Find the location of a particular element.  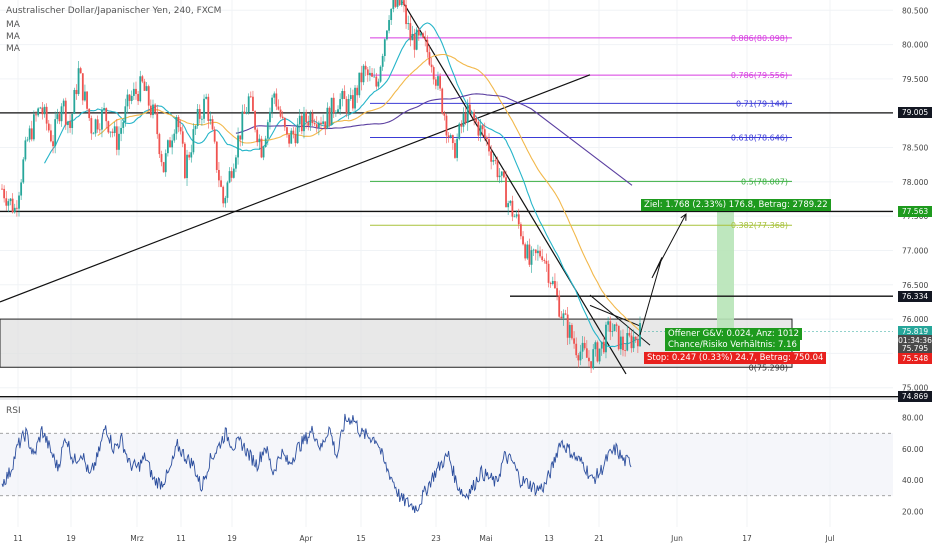

y-tick-label: 78.000 is located at coordinates (915, 182).